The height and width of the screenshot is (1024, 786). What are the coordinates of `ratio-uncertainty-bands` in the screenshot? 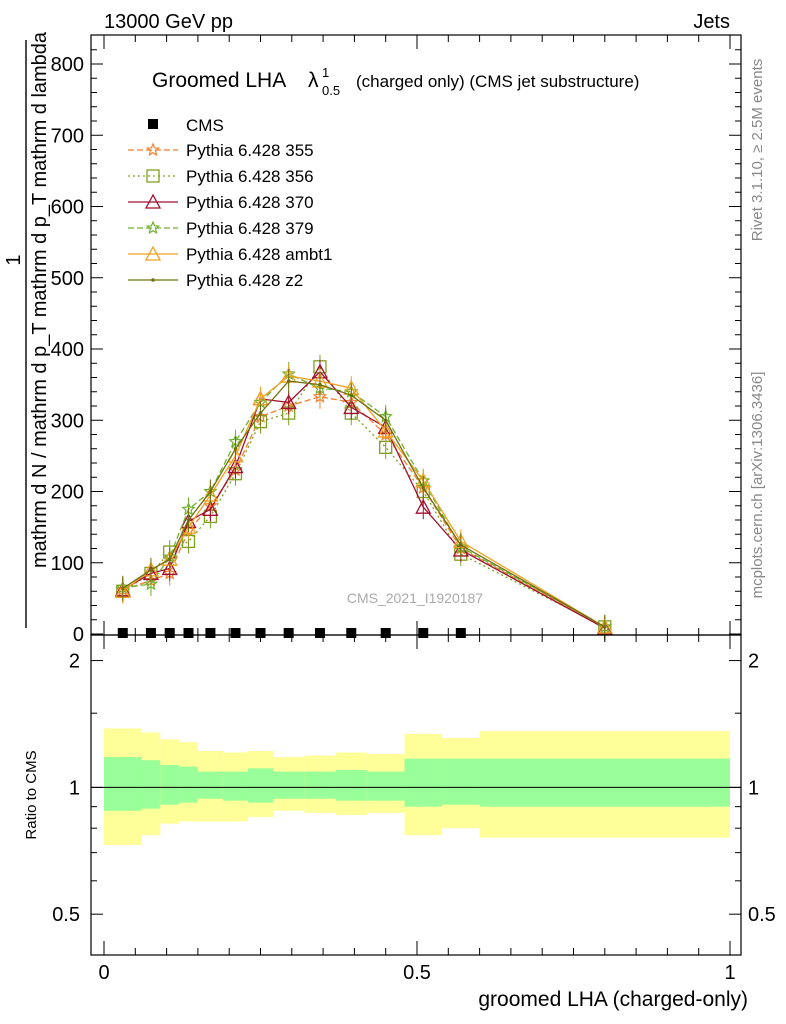 It's located at (417, 786).